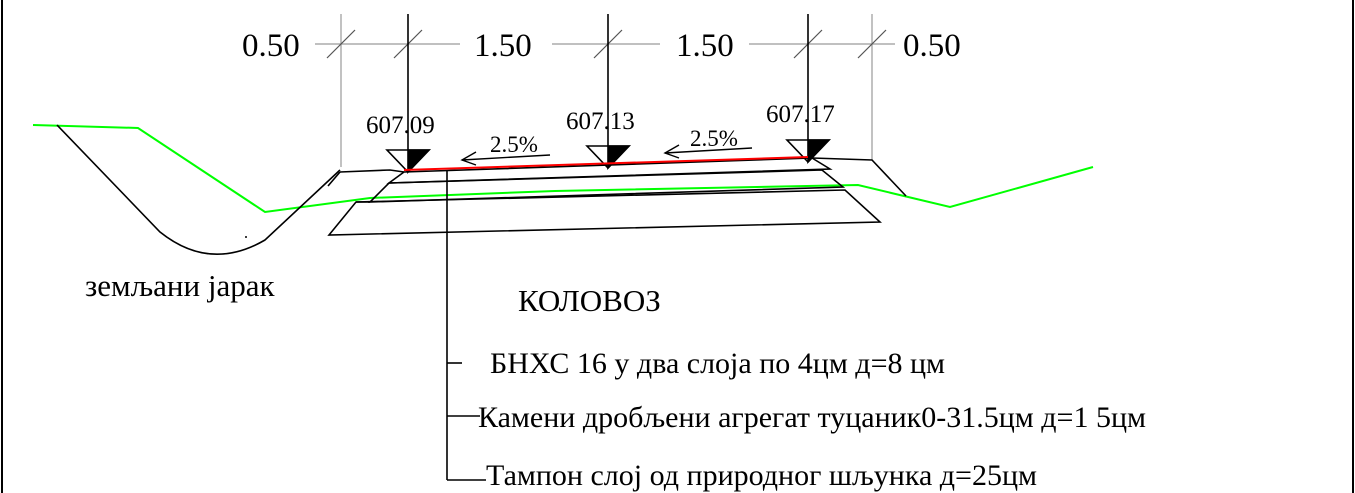  What do you see at coordinates (932, 46) in the screenshot?
I see `dimension-label-4: 0.50` at bounding box center [932, 46].